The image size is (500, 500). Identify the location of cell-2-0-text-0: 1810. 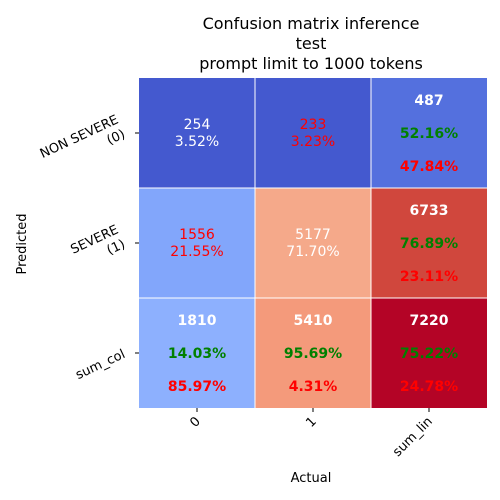
(197, 321).